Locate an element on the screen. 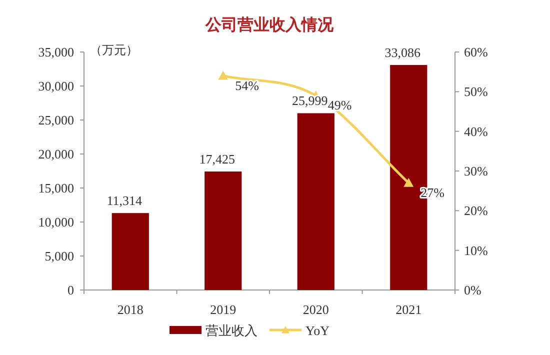 This screenshot has width=550, height=355. y-tick-label: 10,000 is located at coordinates (56, 222).